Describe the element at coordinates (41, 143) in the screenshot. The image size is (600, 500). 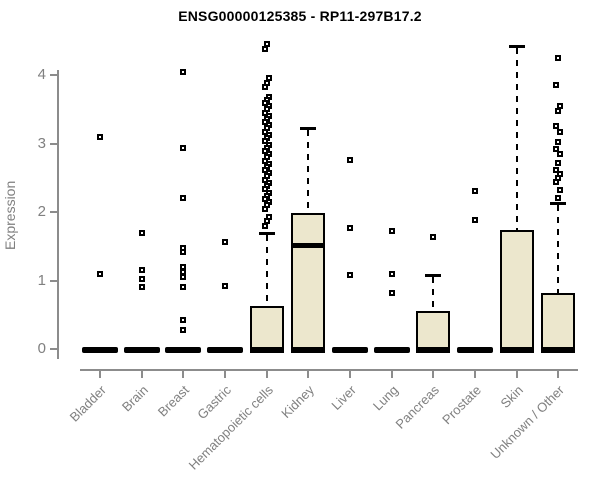
I see `y-tick-label: 3` at that location.